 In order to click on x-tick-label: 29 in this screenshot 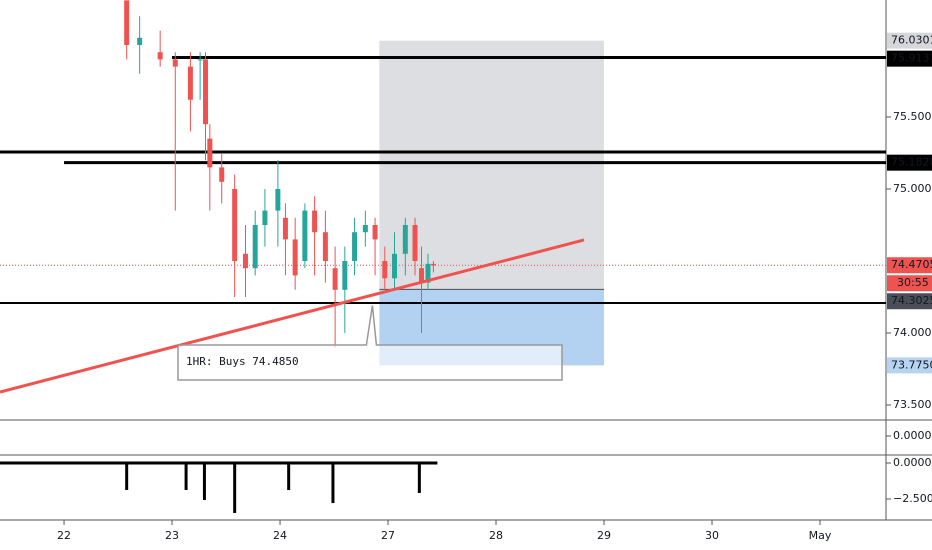, I will do `click(604, 535)`.